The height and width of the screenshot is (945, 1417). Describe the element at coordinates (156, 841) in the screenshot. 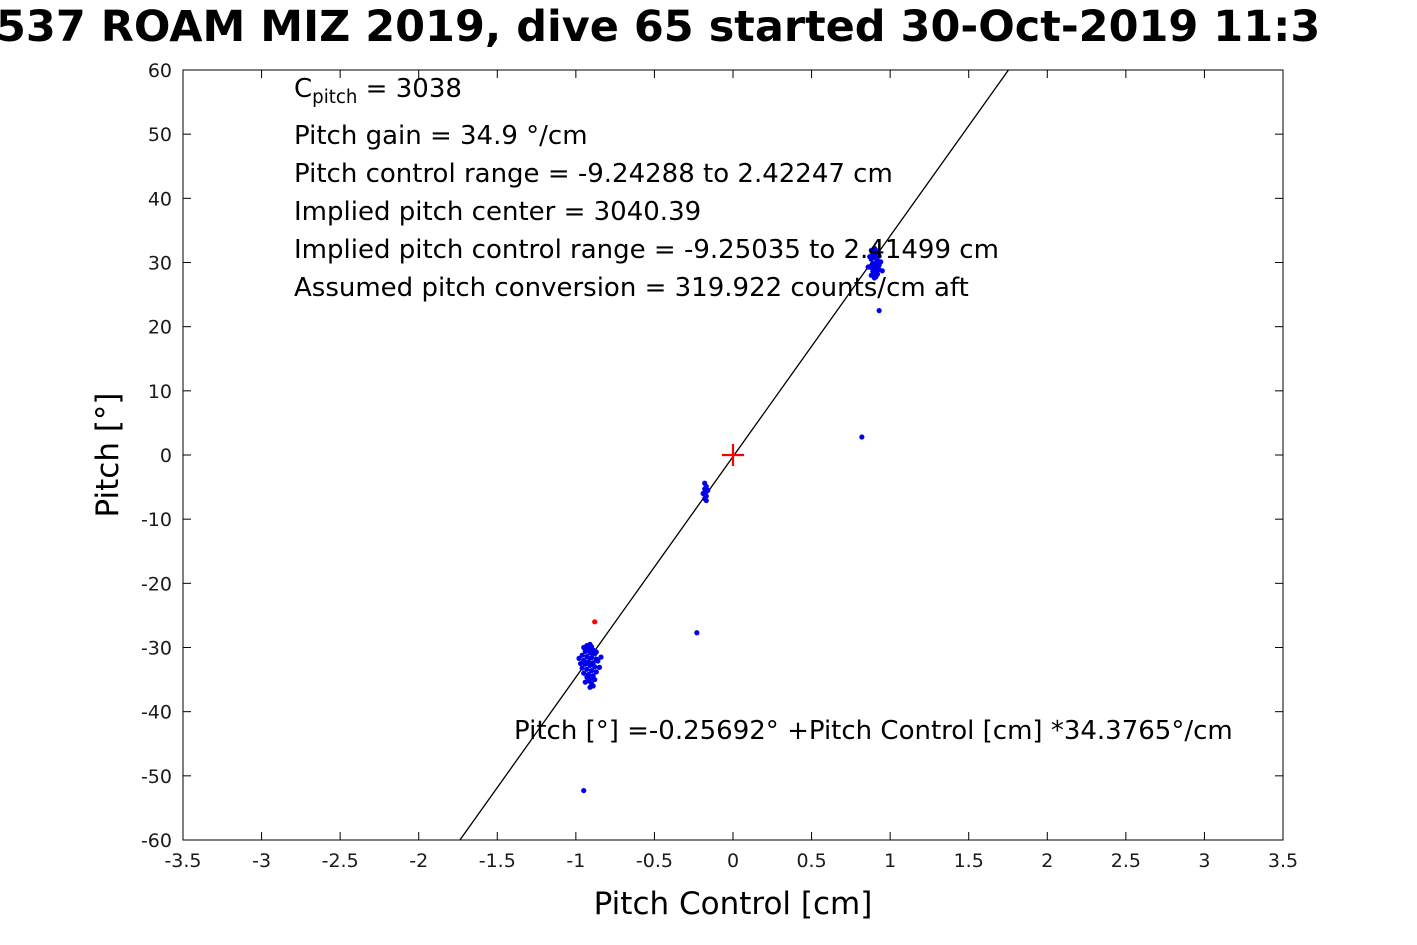

I see `y-tick-label: -60` at that location.